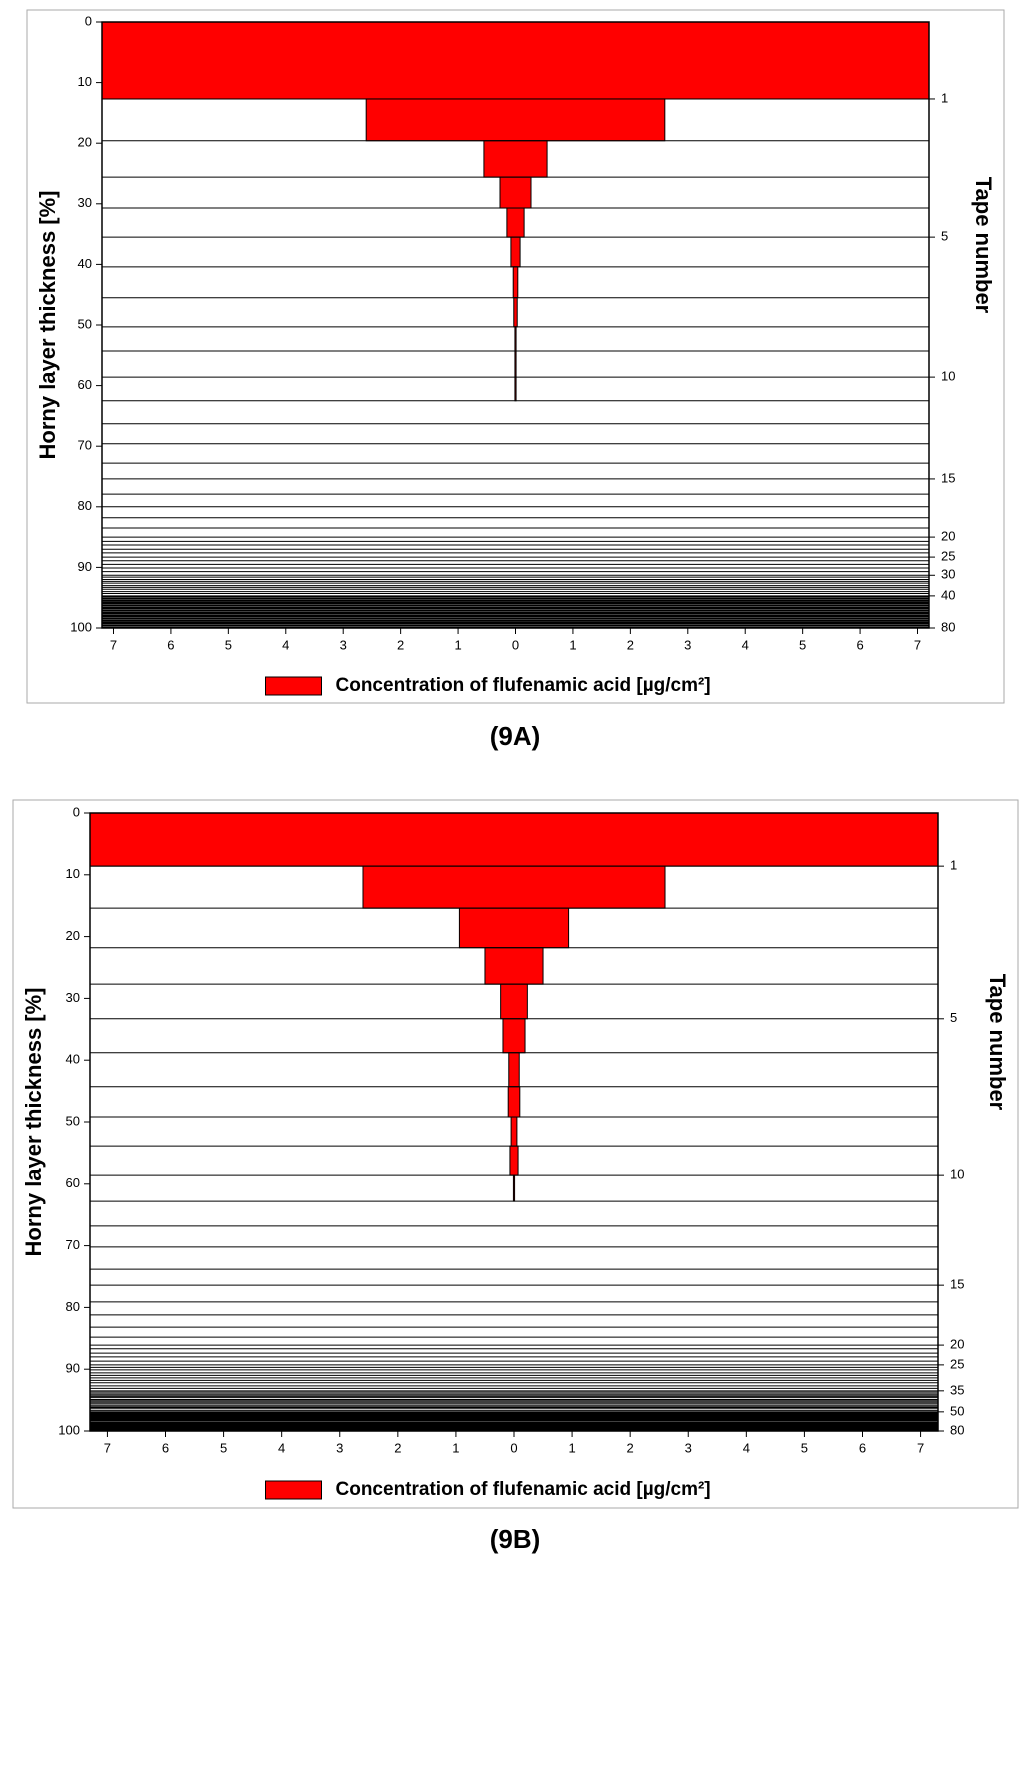 The height and width of the screenshot is (1767, 1024). Describe the element at coordinates (515, 736) in the screenshot. I see `caption: (9A)` at that location.